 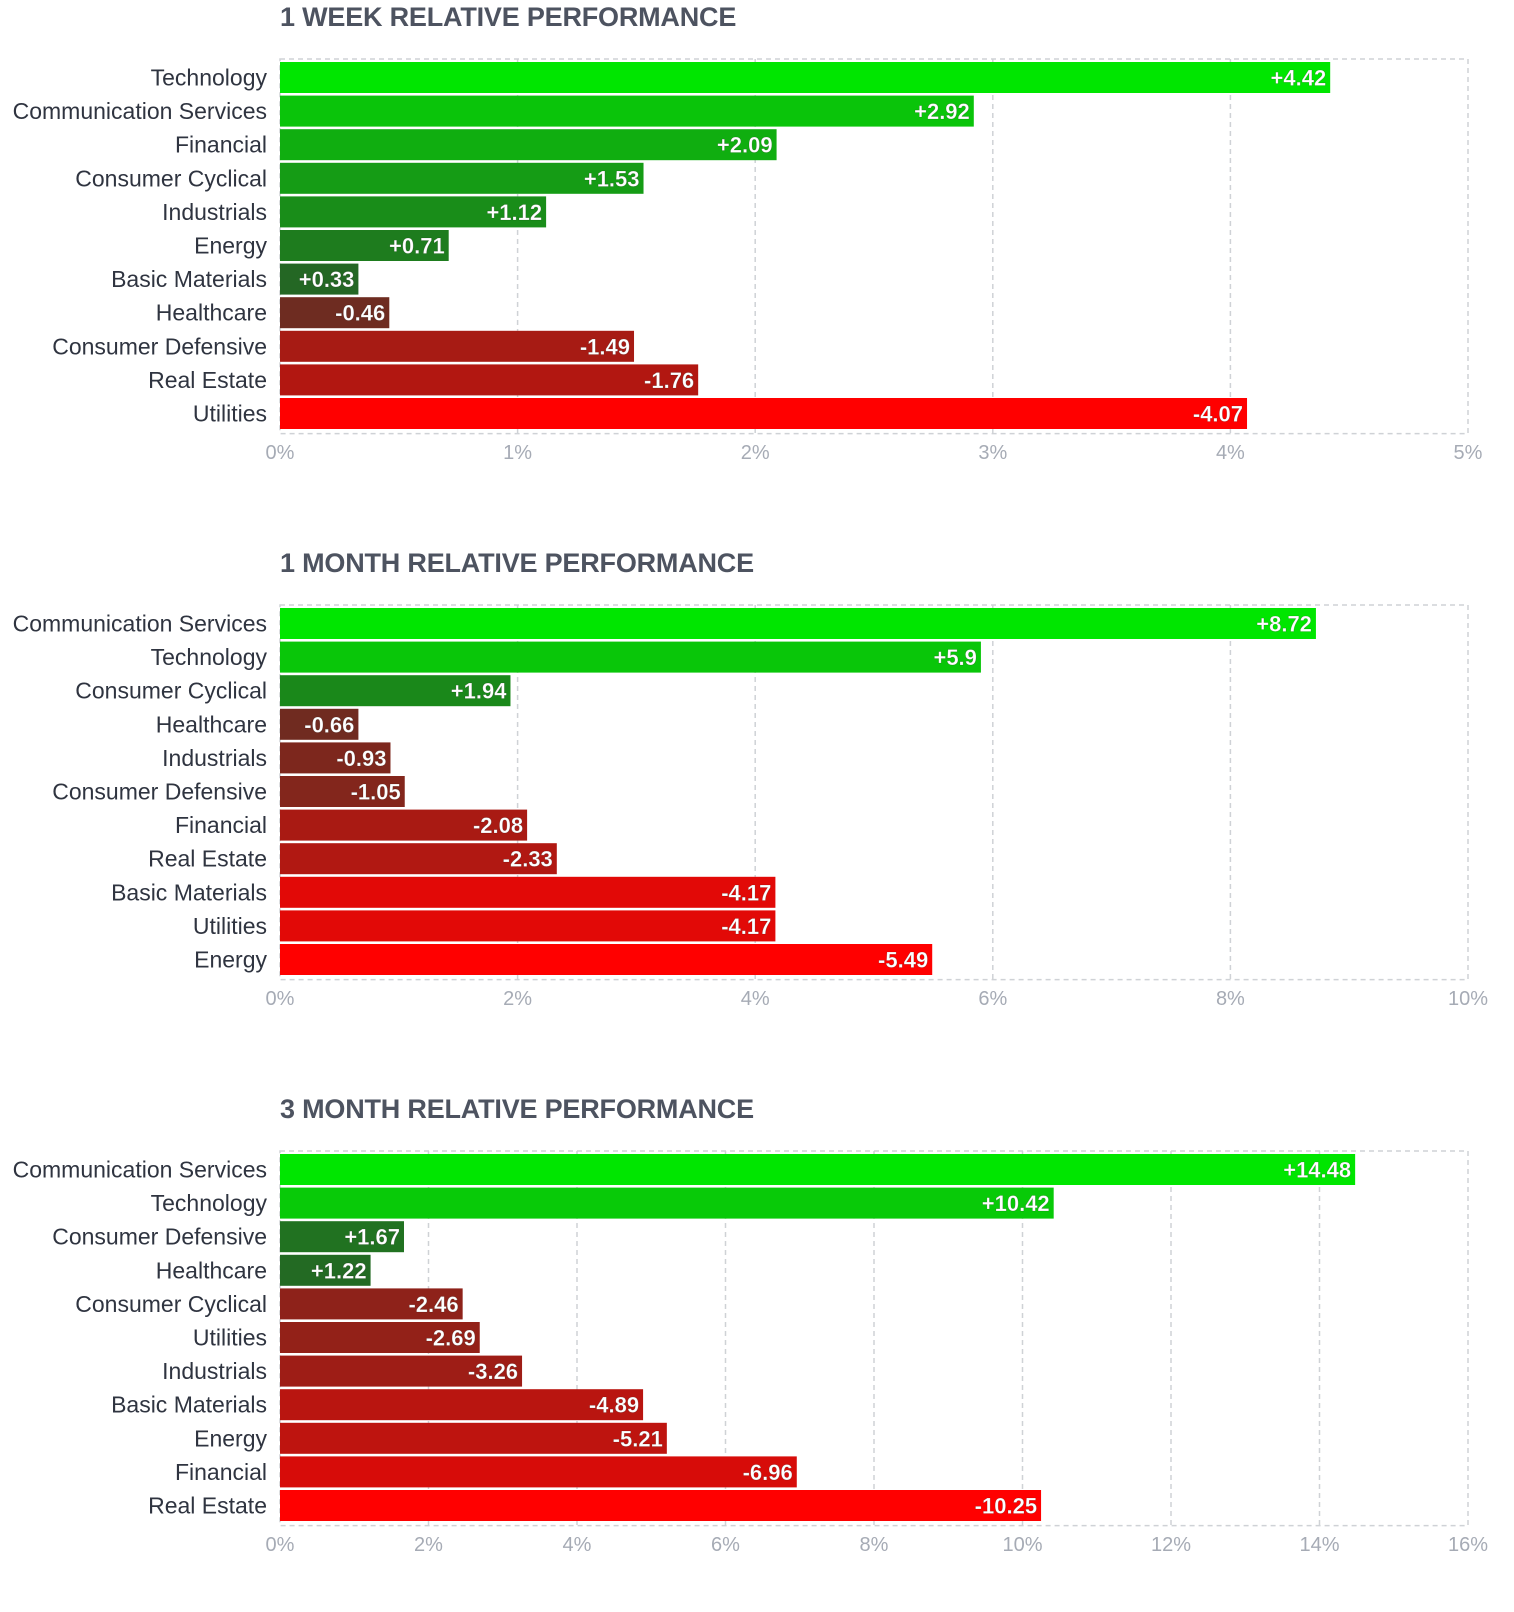 What do you see at coordinates (230, 414) in the screenshot?
I see `category-label: Utilities` at bounding box center [230, 414].